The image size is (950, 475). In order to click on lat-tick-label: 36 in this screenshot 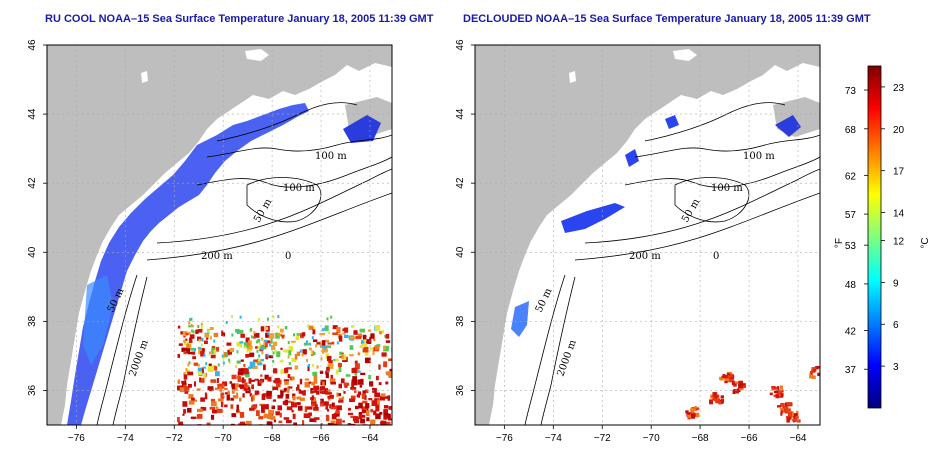, I will do `click(460, 390)`.